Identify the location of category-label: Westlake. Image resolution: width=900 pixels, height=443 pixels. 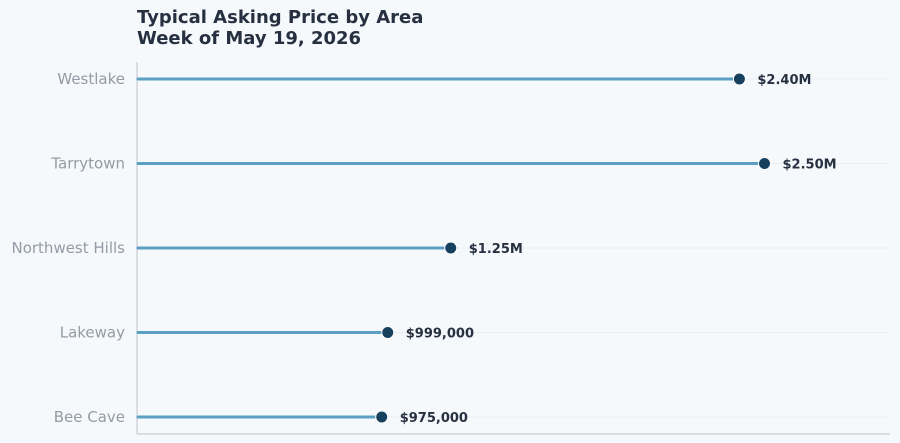
(91, 79).